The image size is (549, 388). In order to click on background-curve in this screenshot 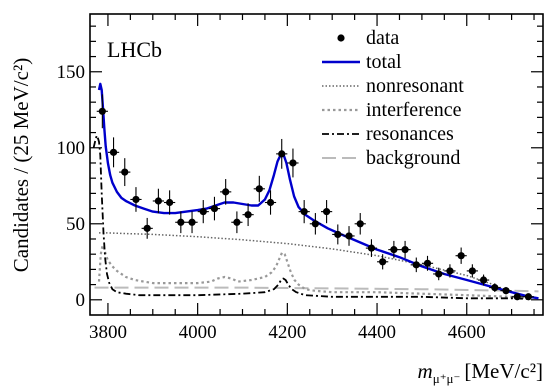, I will do `click(316, 289)`.